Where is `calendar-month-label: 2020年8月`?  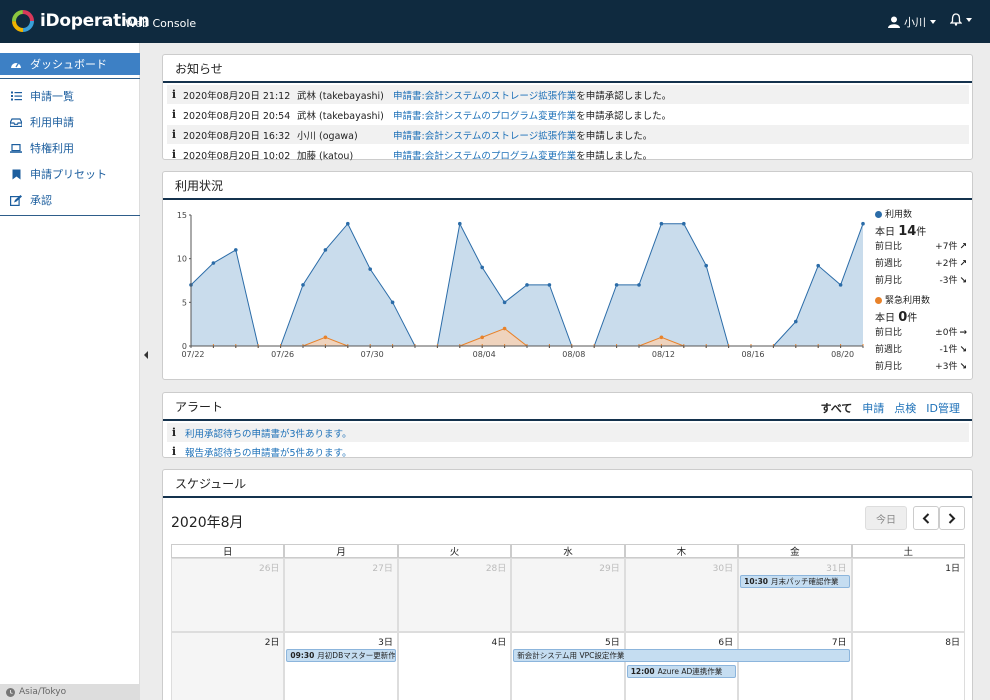 calendar-month-label: 2020年8月 is located at coordinates (207, 523).